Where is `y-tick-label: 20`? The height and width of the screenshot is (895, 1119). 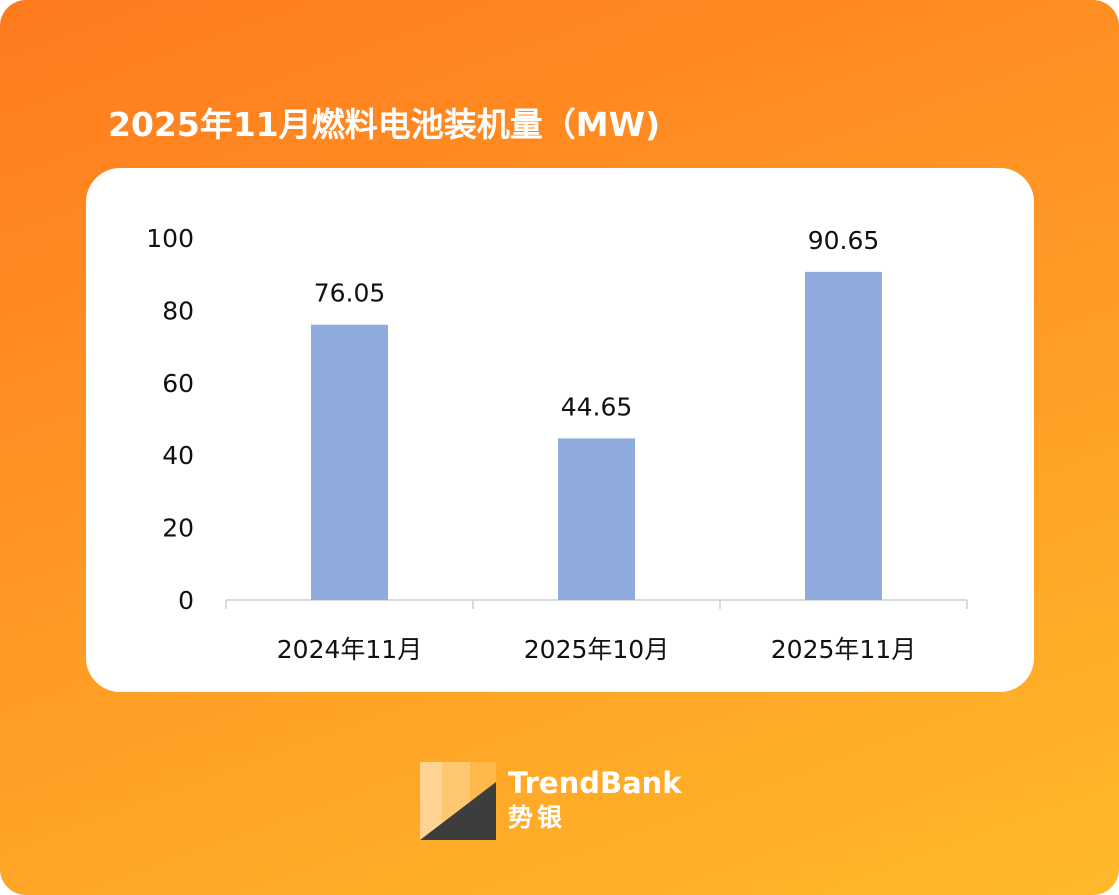 y-tick-label: 20 is located at coordinates (178, 528).